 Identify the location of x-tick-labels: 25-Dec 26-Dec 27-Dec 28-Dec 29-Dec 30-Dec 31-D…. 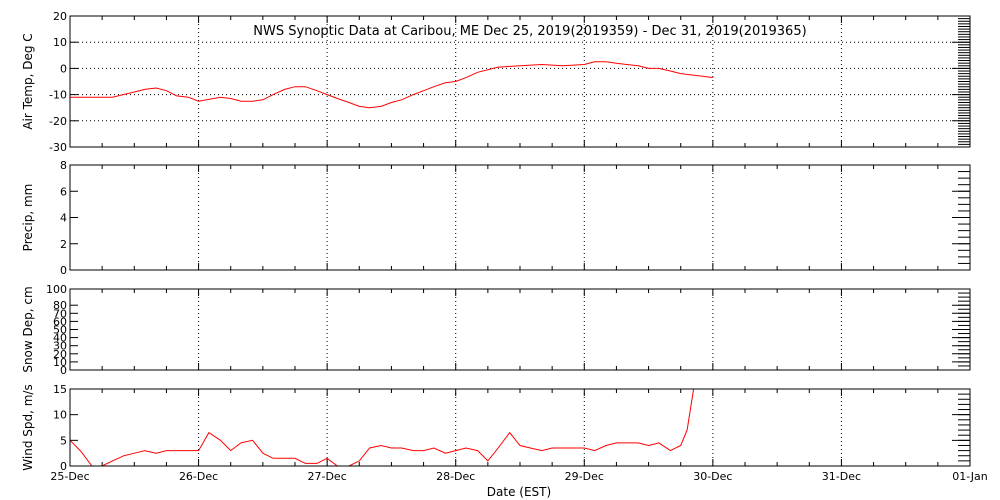
(518, 476).